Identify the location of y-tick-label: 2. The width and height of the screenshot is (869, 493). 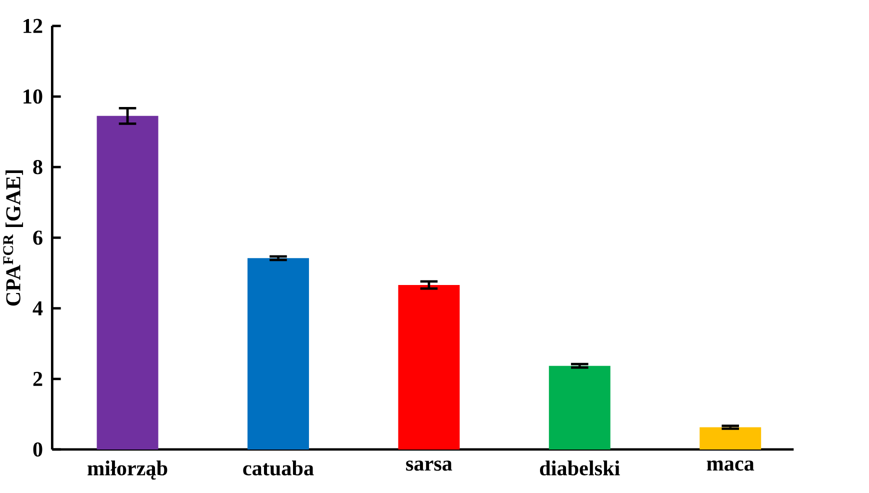
(37, 379).